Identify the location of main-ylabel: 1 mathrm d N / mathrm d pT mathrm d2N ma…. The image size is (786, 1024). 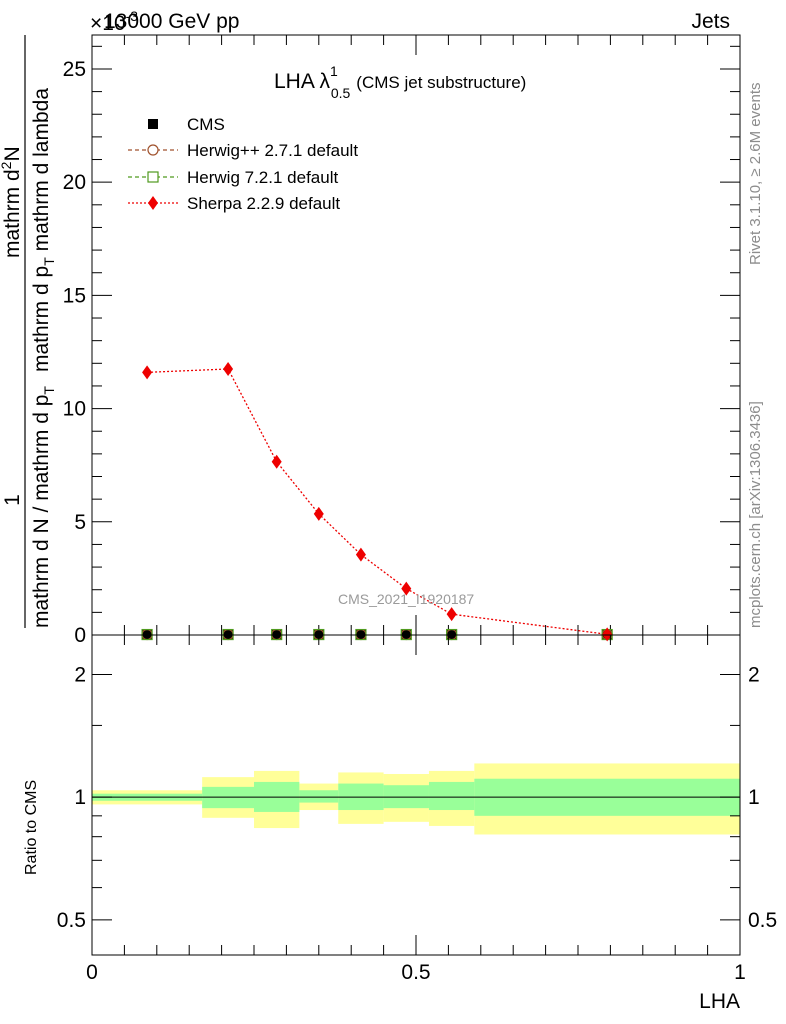
(28, 331).